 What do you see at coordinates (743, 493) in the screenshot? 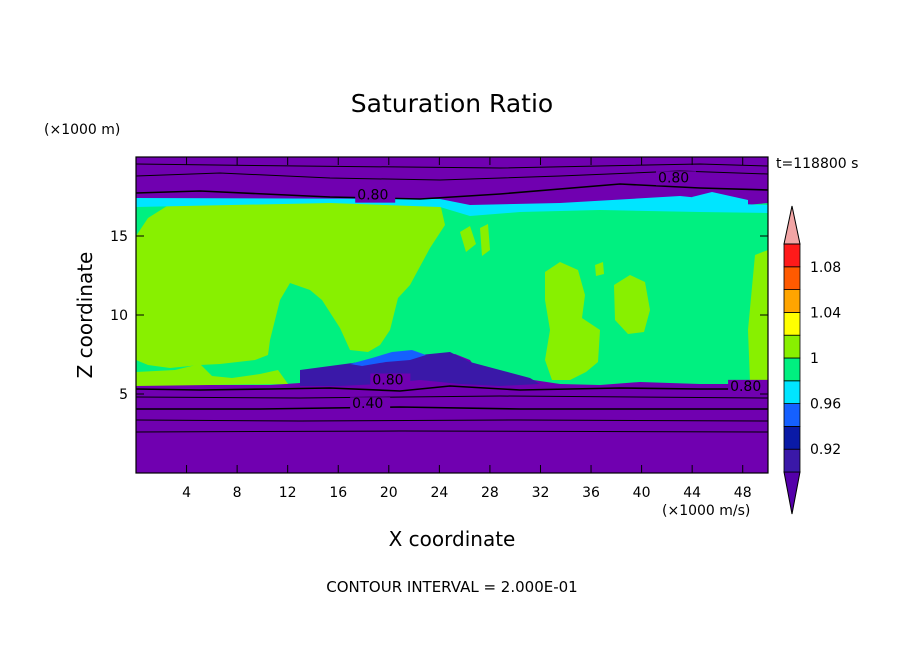
I see `x-tick-label: 48` at bounding box center [743, 493].